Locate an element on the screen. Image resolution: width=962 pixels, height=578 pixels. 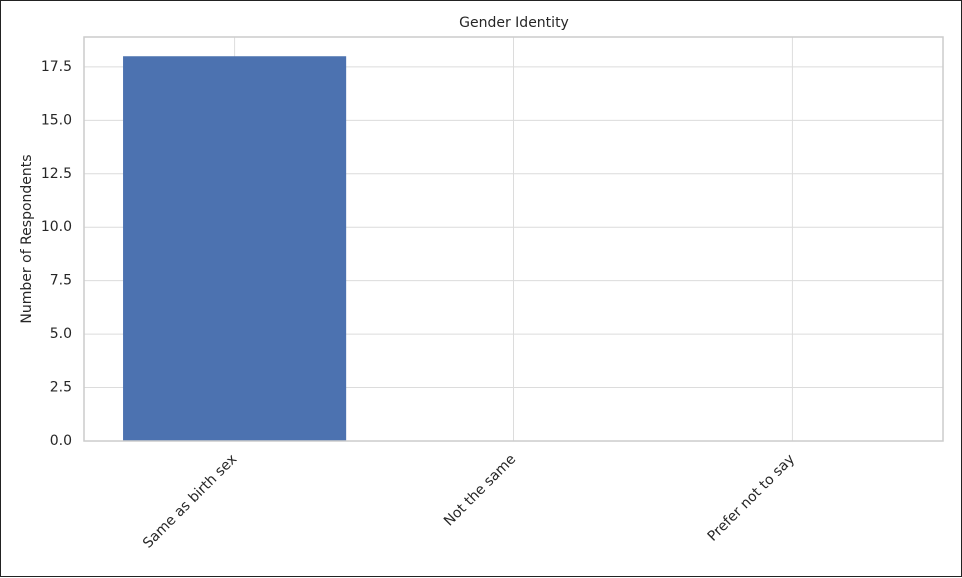
y-tick-label: 5.0 is located at coordinates (61, 334).